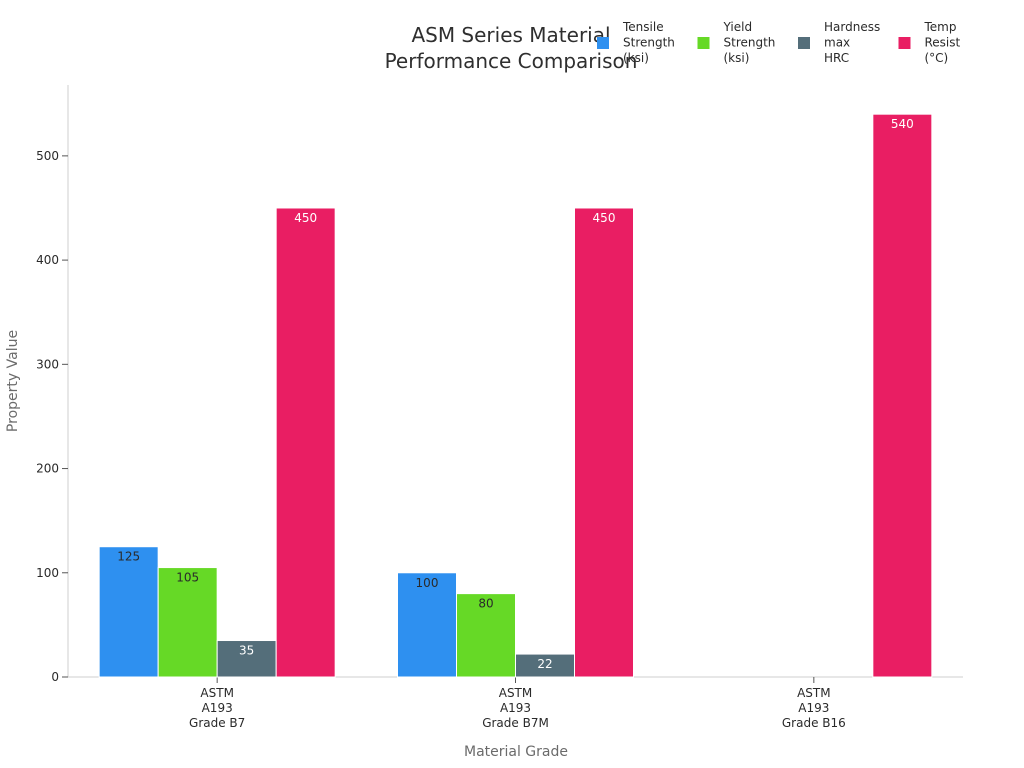  I want to click on legend-label: Tensile Strength (ksi), so click(648, 42).